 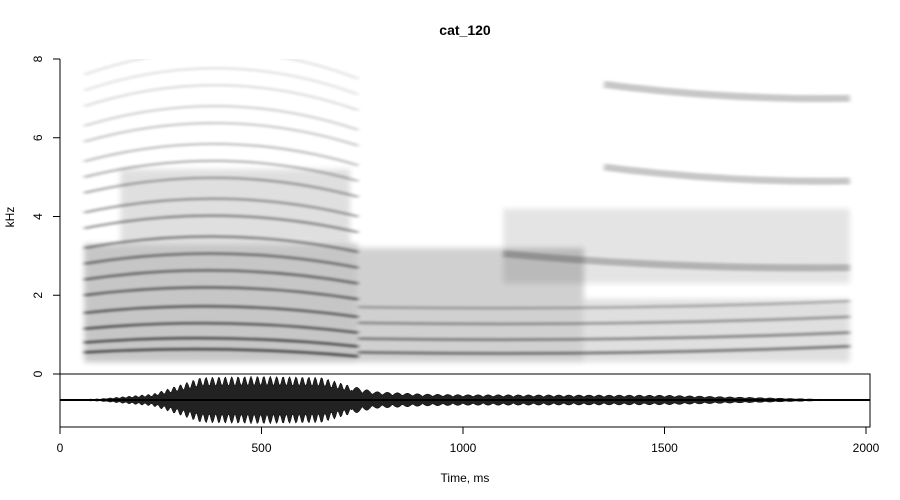 What do you see at coordinates (38, 295) in the screenshot?
I see `y-tick-label: 2` at bounding box center [38, 295].